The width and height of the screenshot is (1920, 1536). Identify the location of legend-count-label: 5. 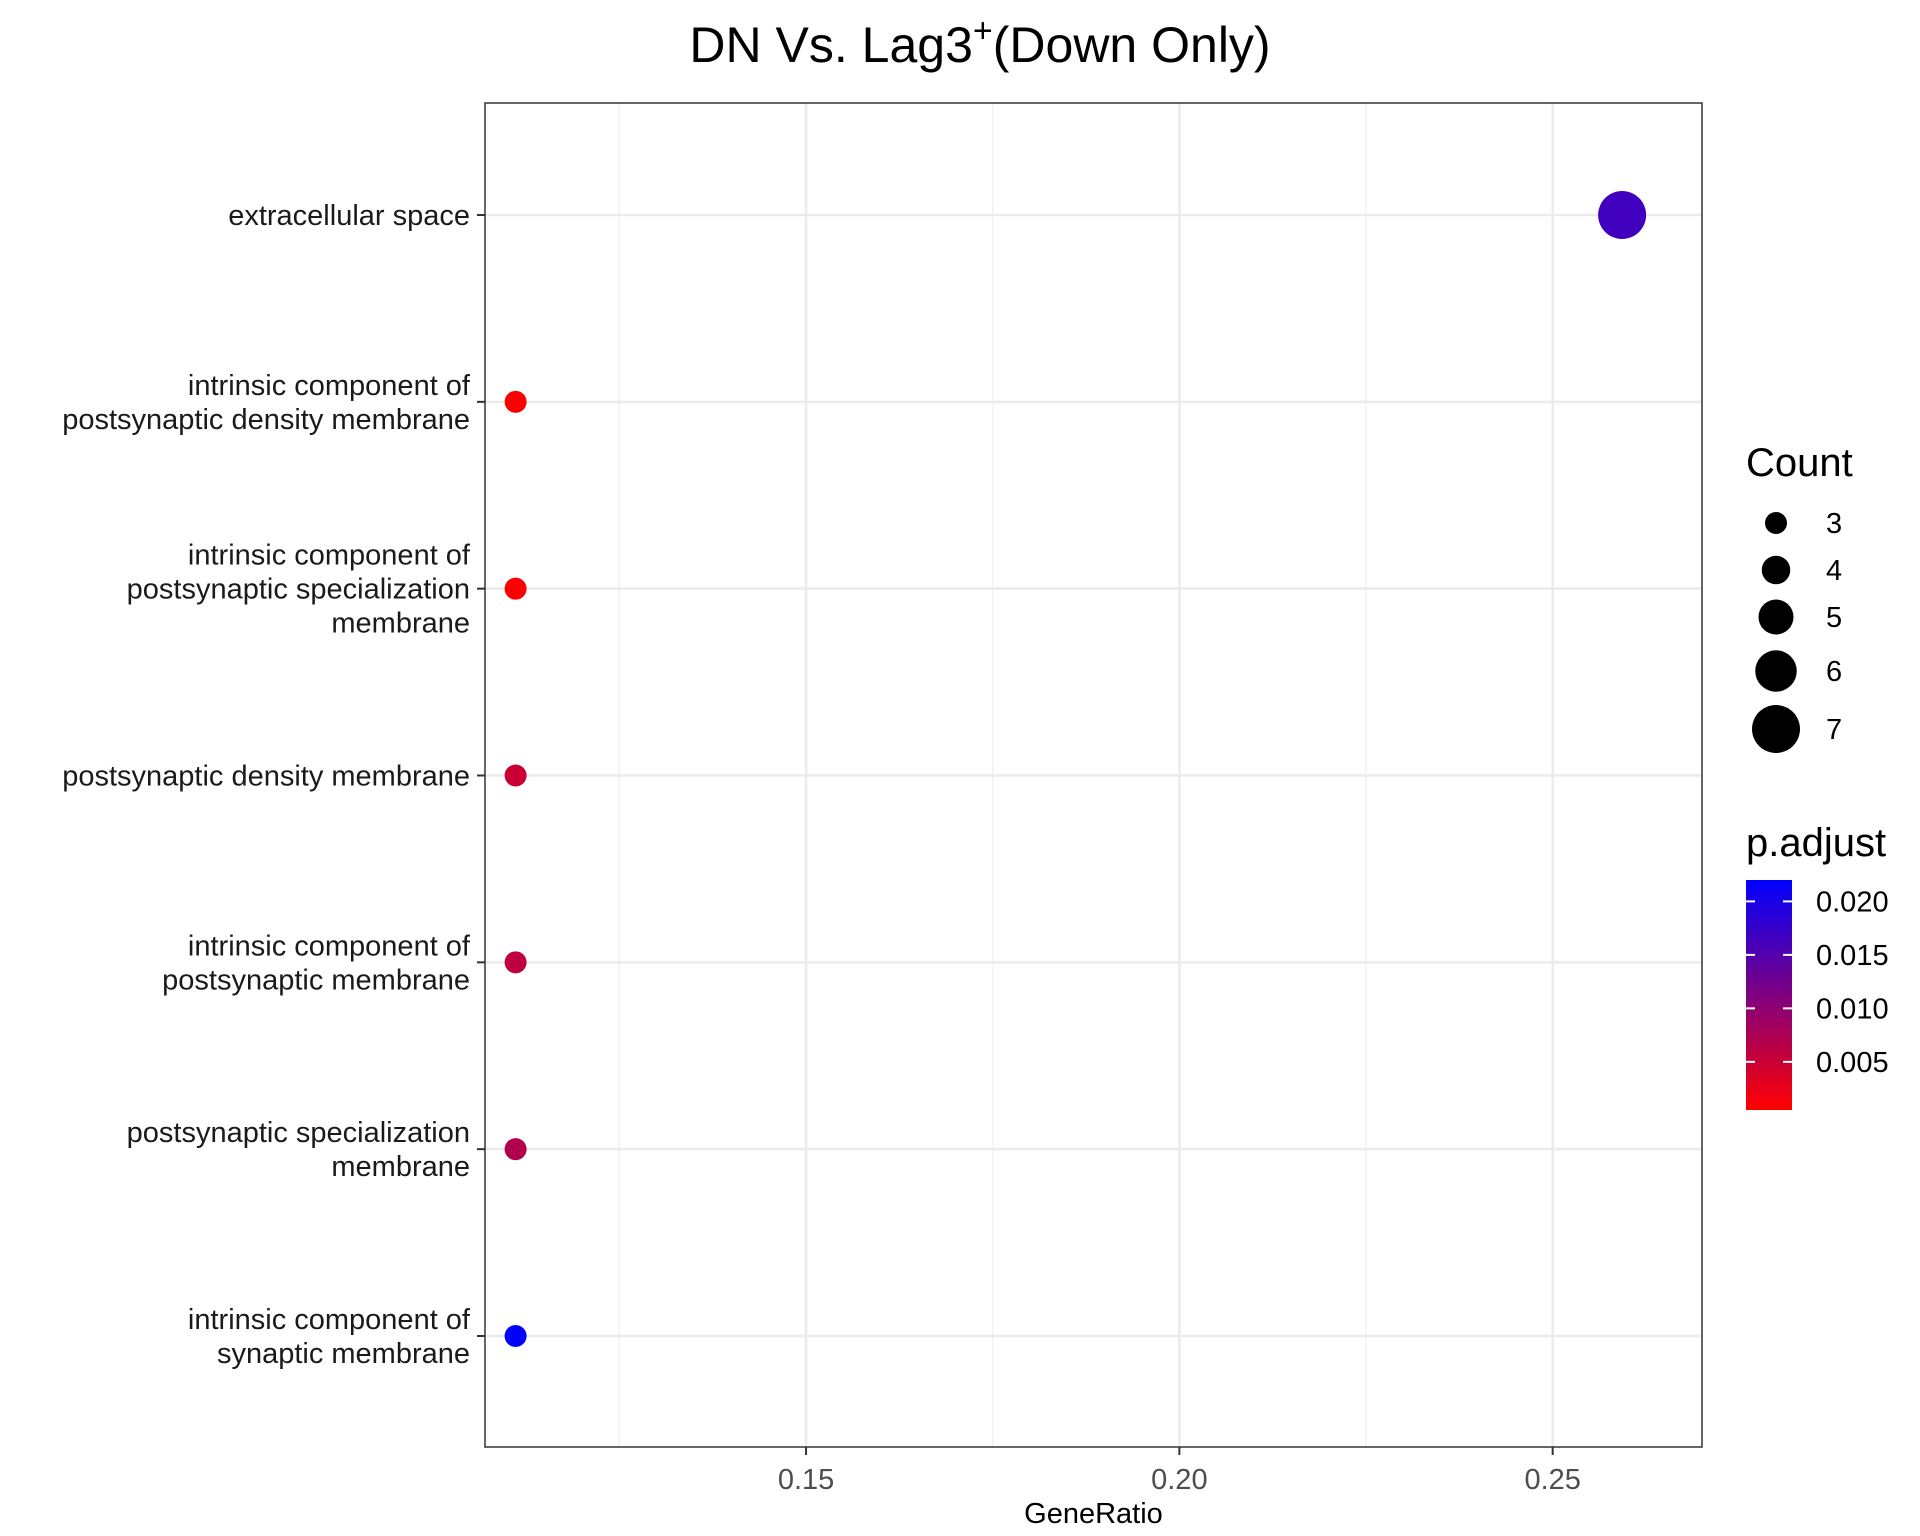
(1834, 618).